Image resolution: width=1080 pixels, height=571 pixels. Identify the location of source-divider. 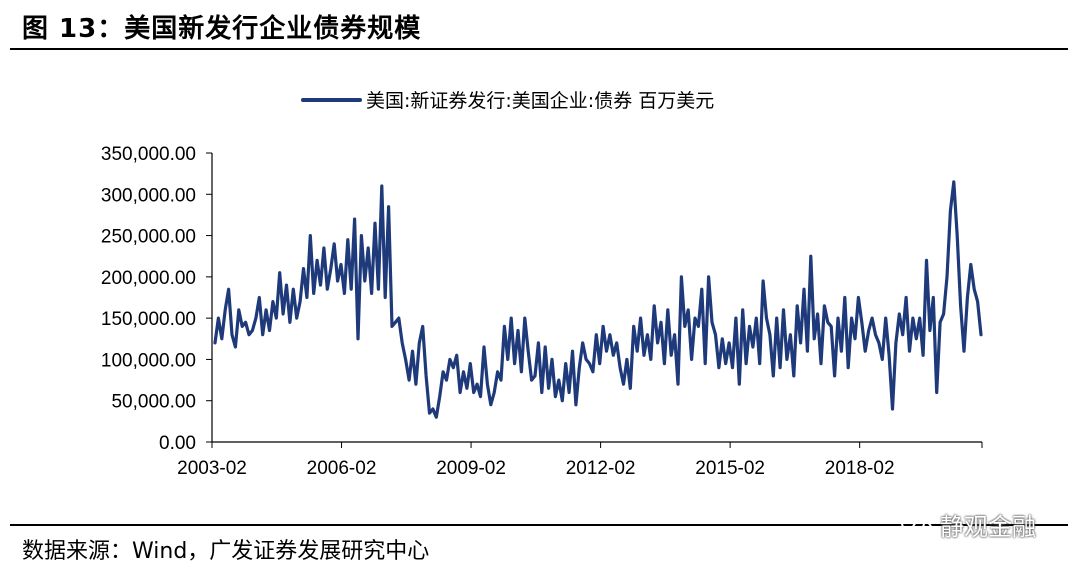
(539, 525).